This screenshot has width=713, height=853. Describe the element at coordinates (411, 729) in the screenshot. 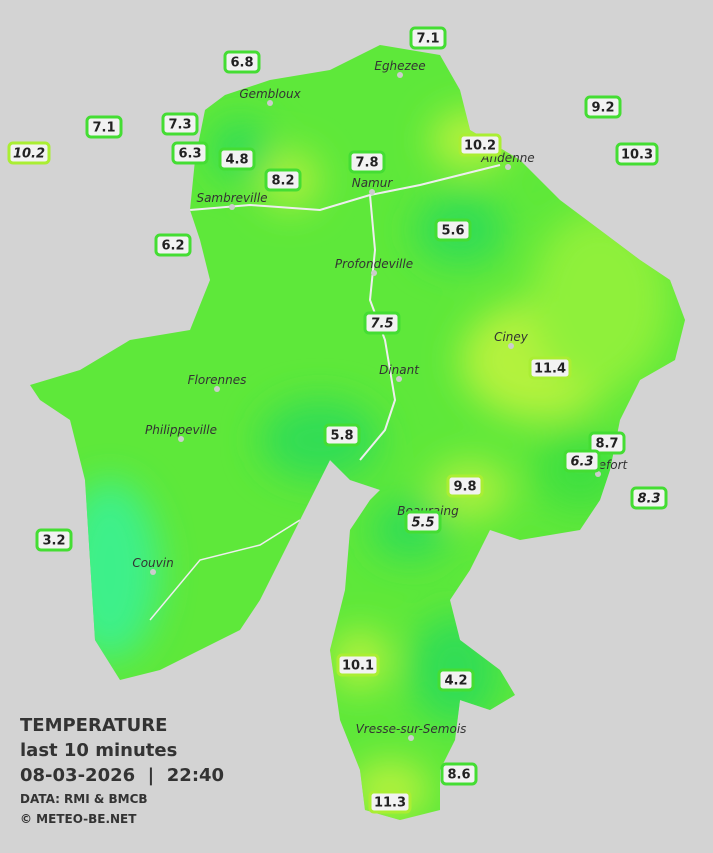

I see `city-name: Vresse-sur-Semois` at that location.